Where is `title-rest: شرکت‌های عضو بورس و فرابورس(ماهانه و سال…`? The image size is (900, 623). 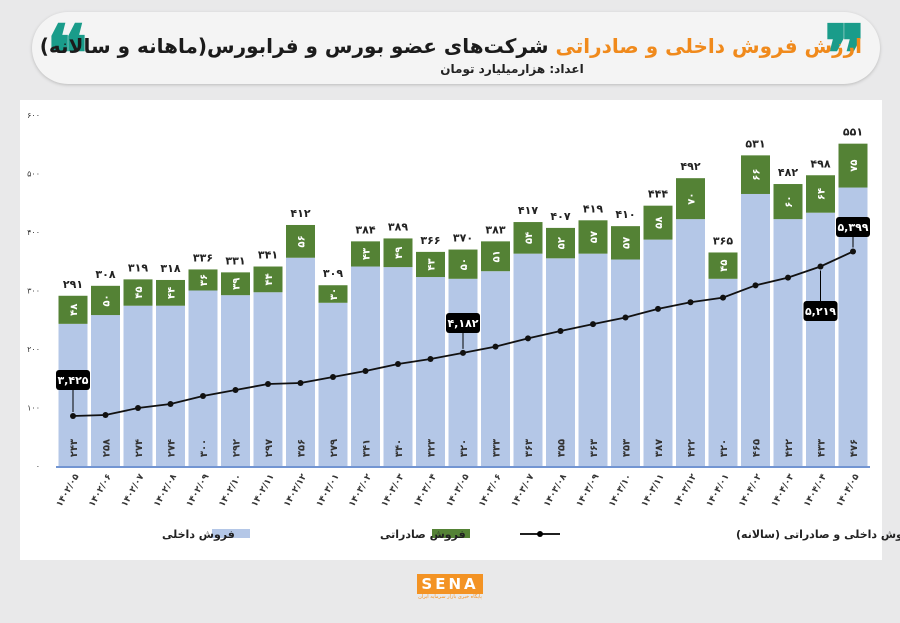
title-rest: شرکت‌های عضو بورس و فرابورس(ماهانه و سال… is located at coordinates (294, 46).